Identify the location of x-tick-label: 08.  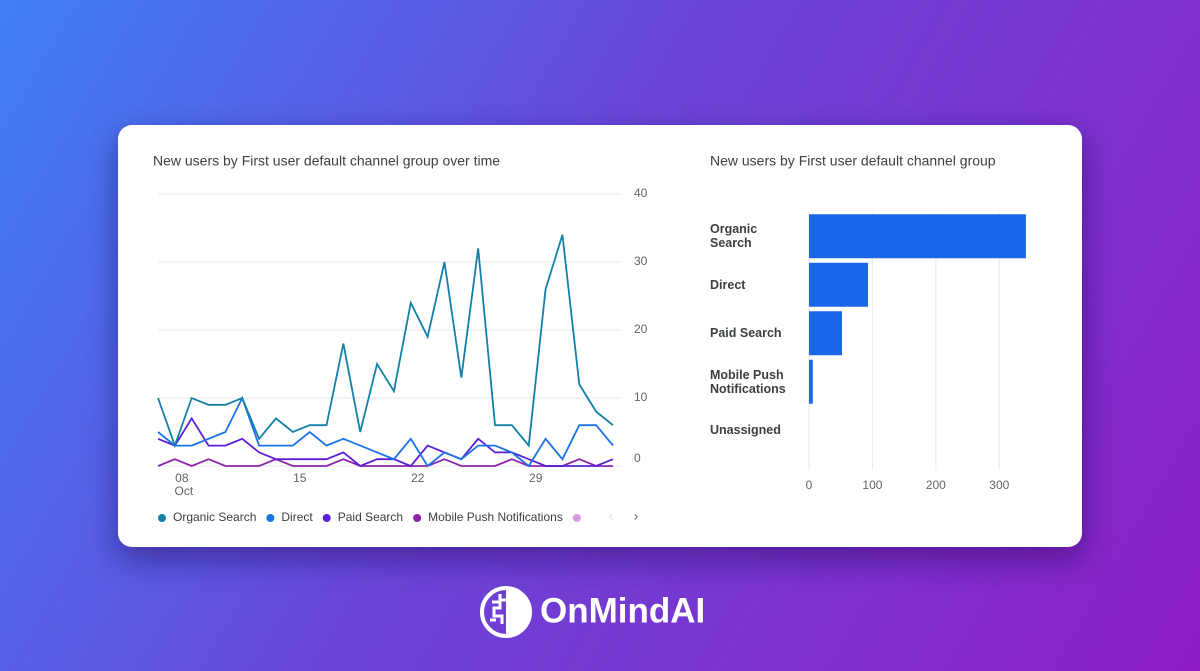
(182, 478).